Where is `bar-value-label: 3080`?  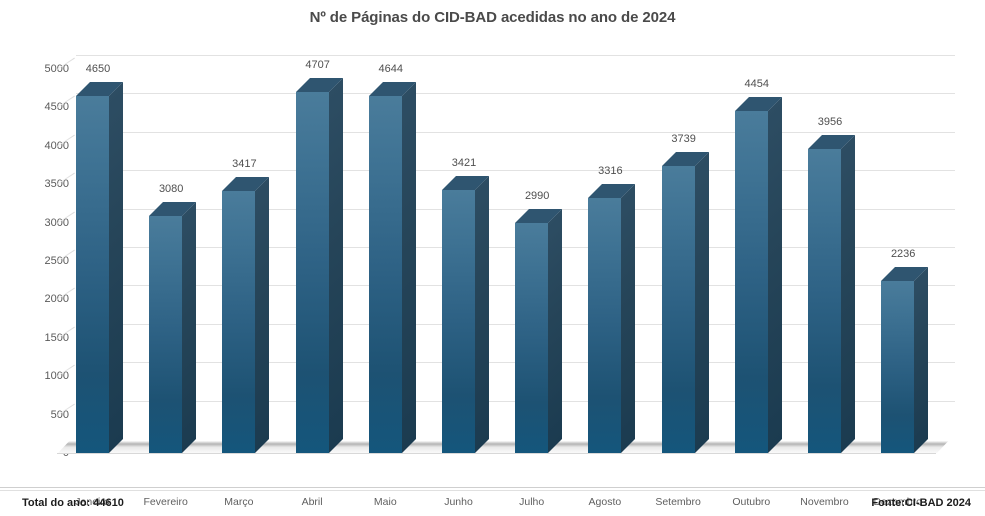
bar-value-label: 3080 is located at coordinates (171, 189).